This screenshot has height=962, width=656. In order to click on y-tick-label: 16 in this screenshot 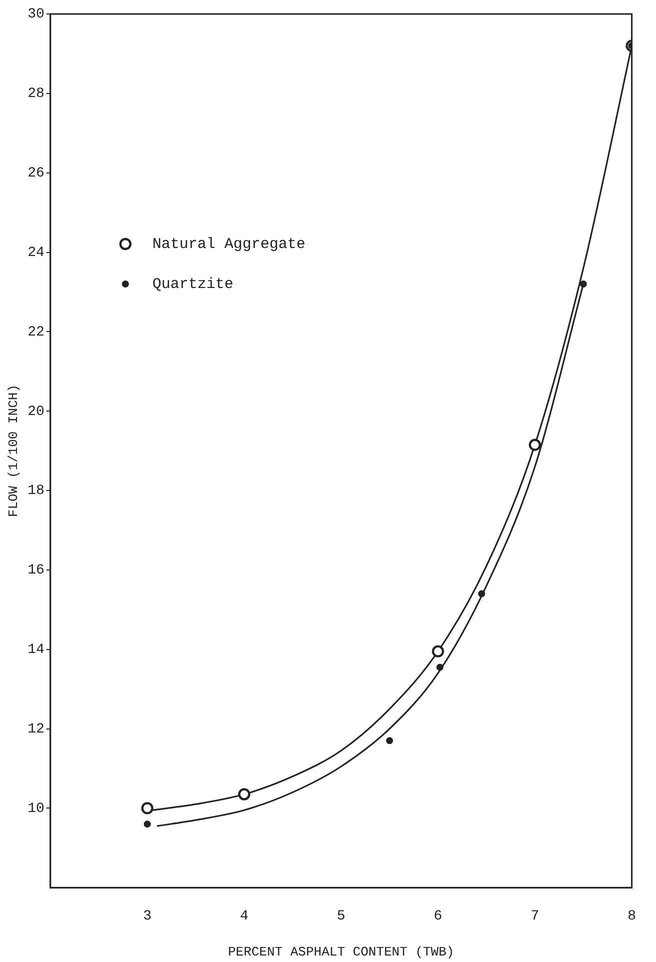, I will do `click(36, 570)`.